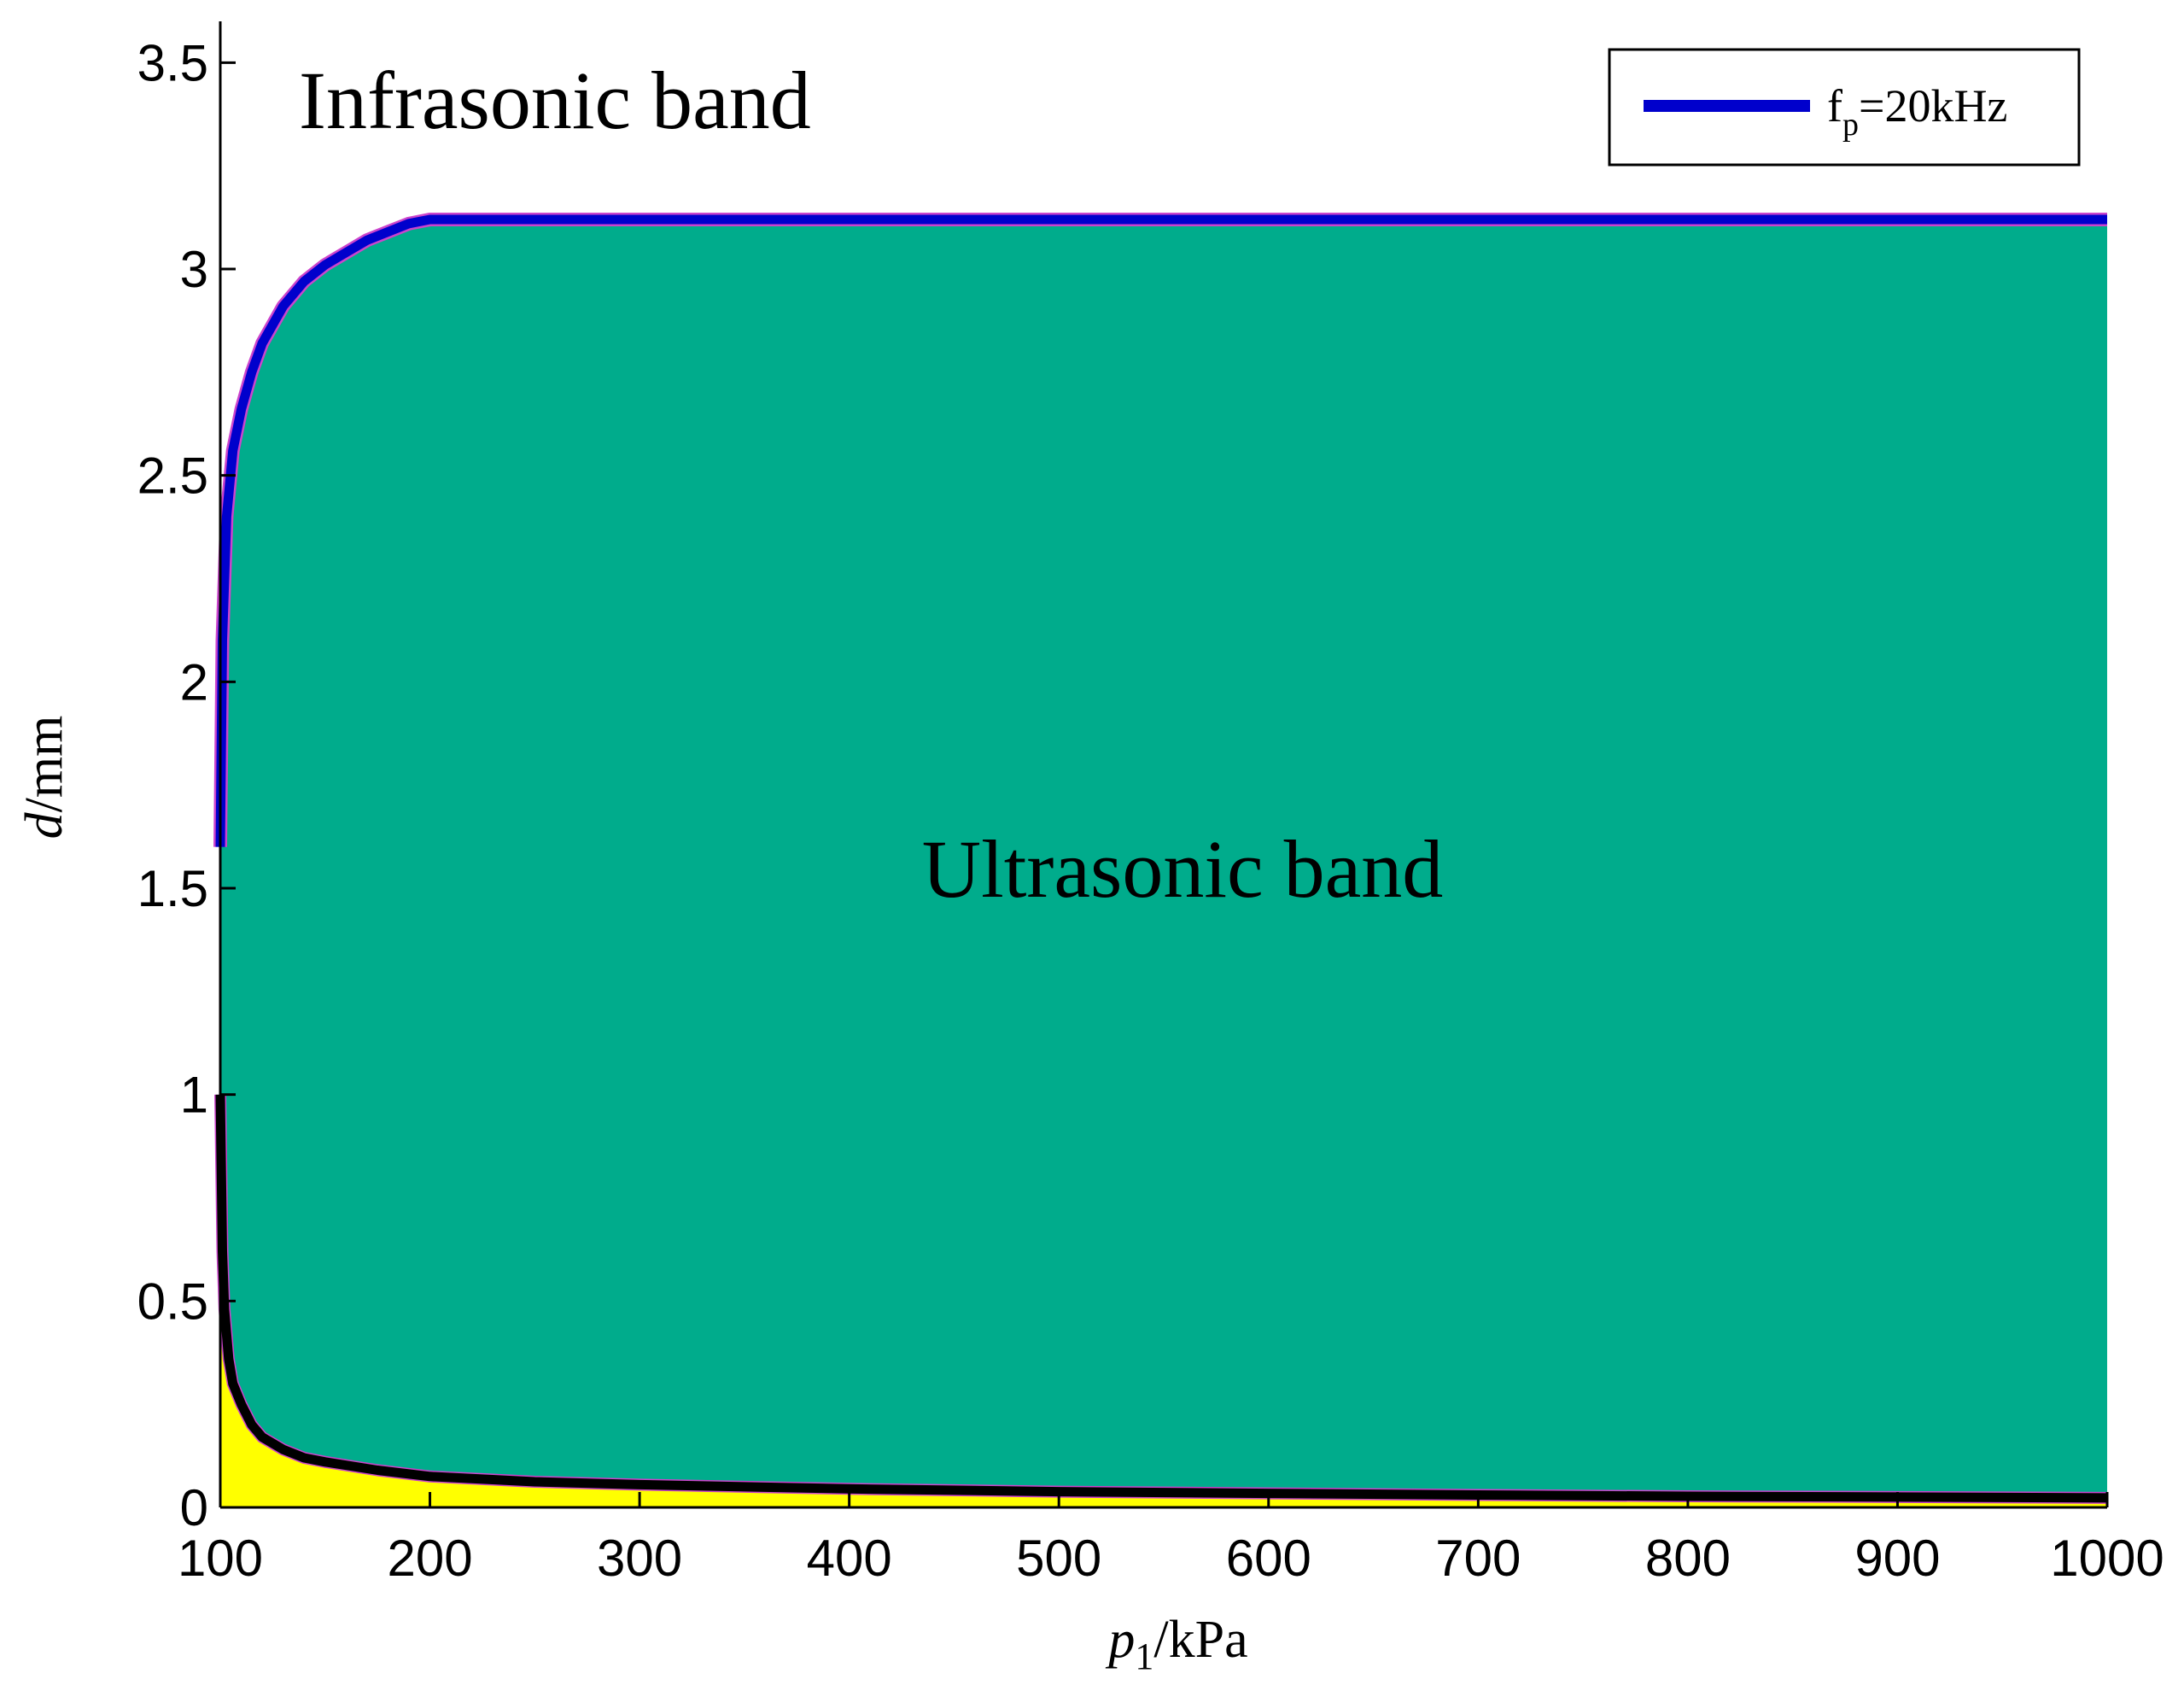  Describe the element at coordinates (173, 476) in the screenshot. I see `y-tick-label: 2.5` at that location.